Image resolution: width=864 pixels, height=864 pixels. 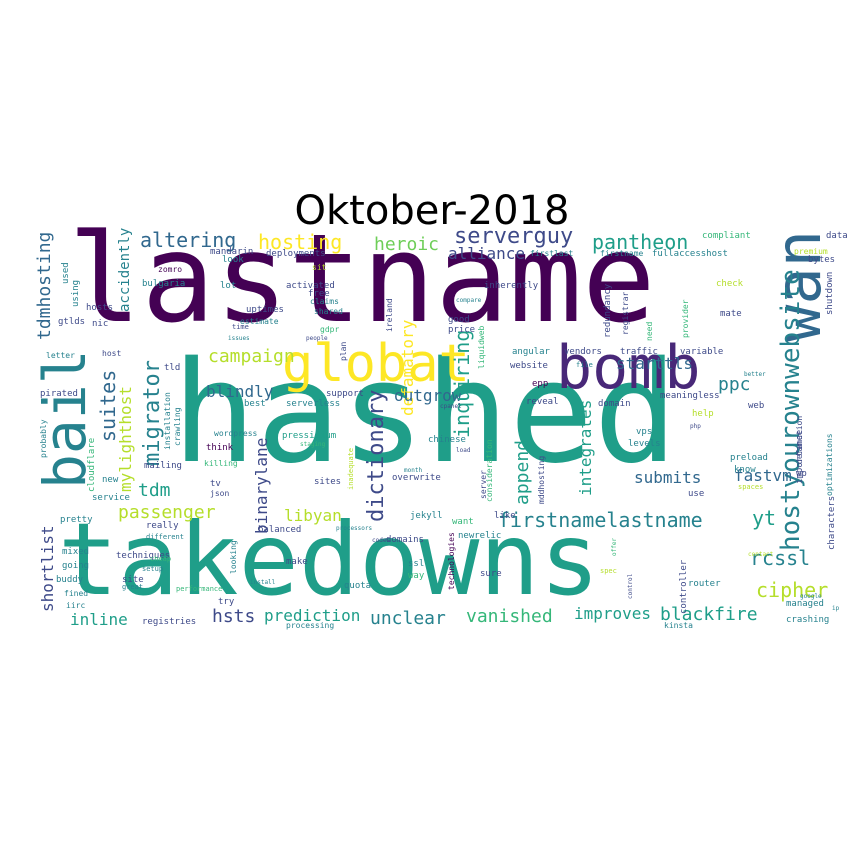 I want to click on word-altering: altering, so click(x=188, y=240).